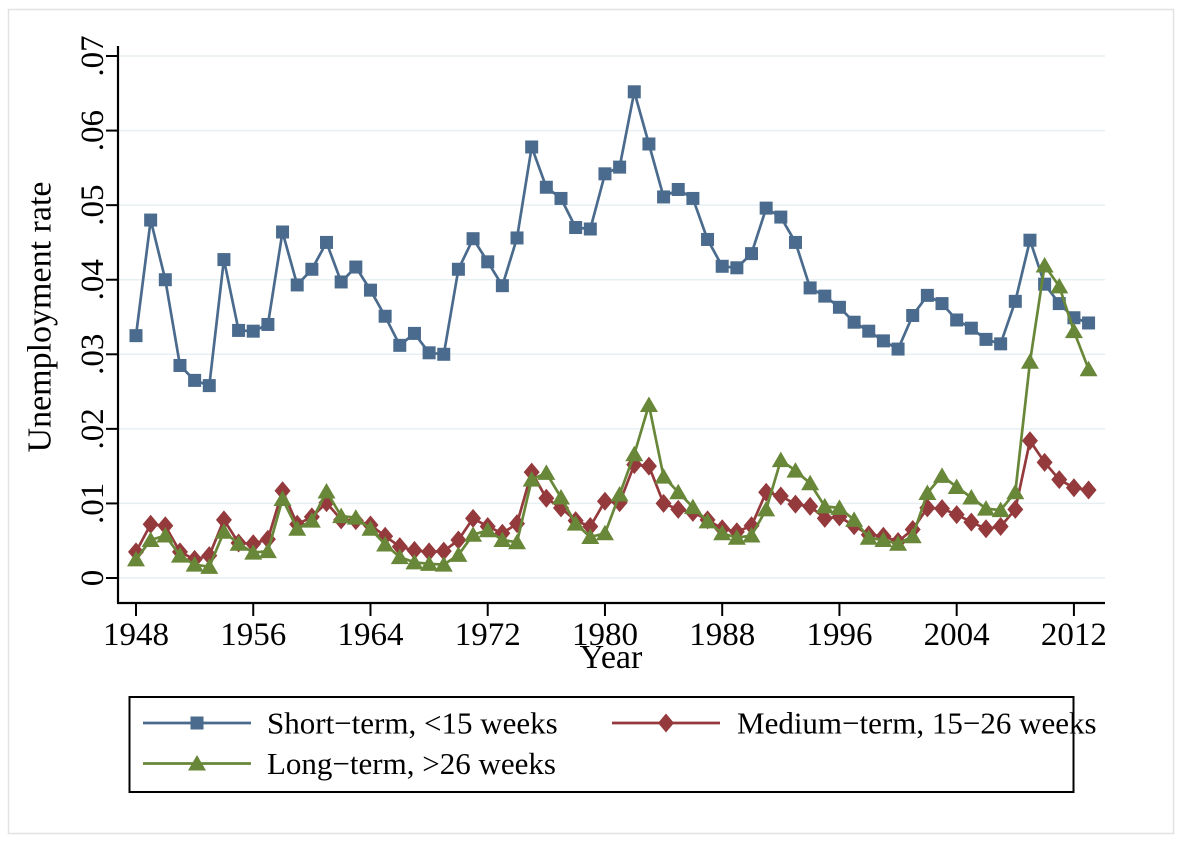  I want to click on x-tick-label: 1964, so click(370, 635).